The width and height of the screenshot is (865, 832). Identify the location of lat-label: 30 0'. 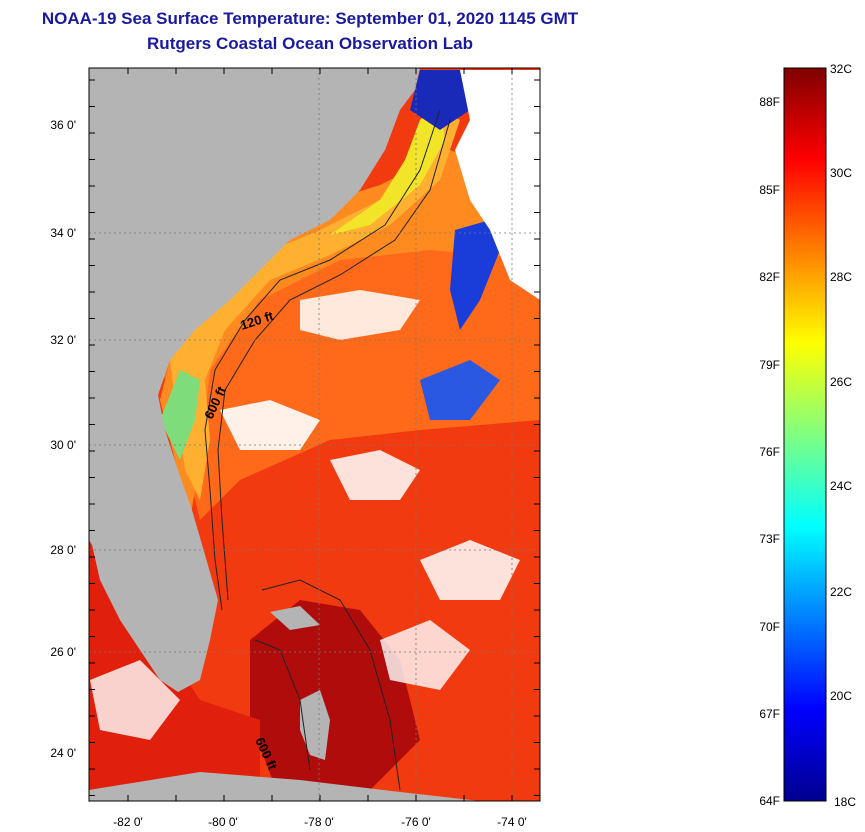
(63, 445).